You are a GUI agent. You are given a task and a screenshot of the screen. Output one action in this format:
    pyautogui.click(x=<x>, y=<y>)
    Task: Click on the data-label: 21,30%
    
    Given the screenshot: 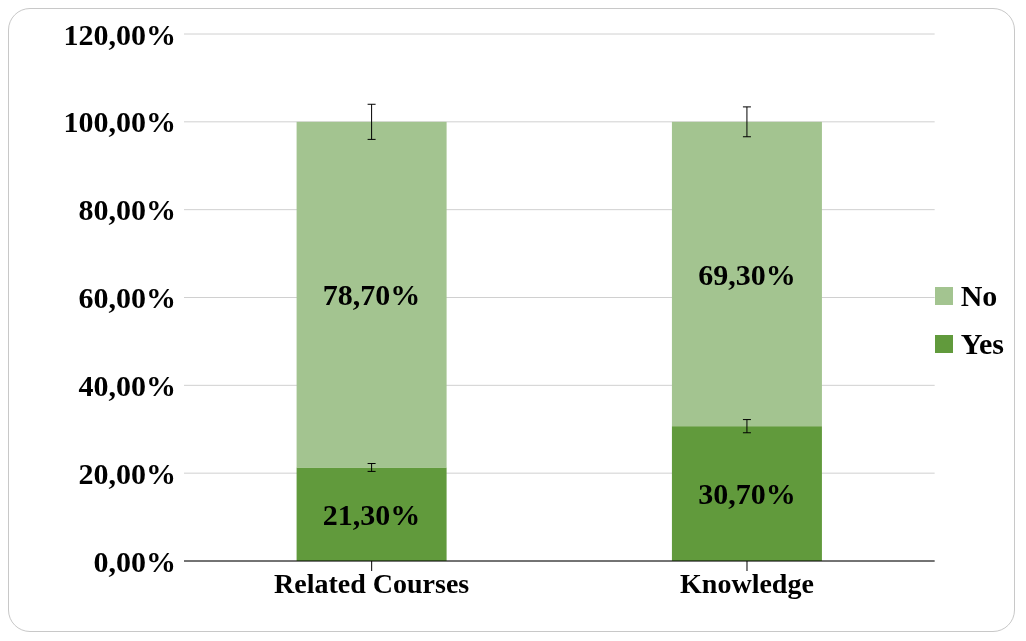 What is the action you would take?
    pyautogui.click(x=371, y=514)
    